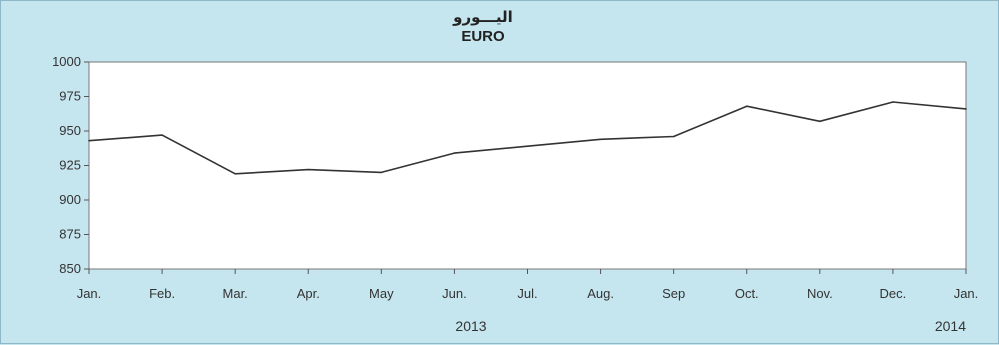 Image resolution: width=999 pixels, height=345 pixels. I want to click on x-tick-label: Jun., so click(454, 293).